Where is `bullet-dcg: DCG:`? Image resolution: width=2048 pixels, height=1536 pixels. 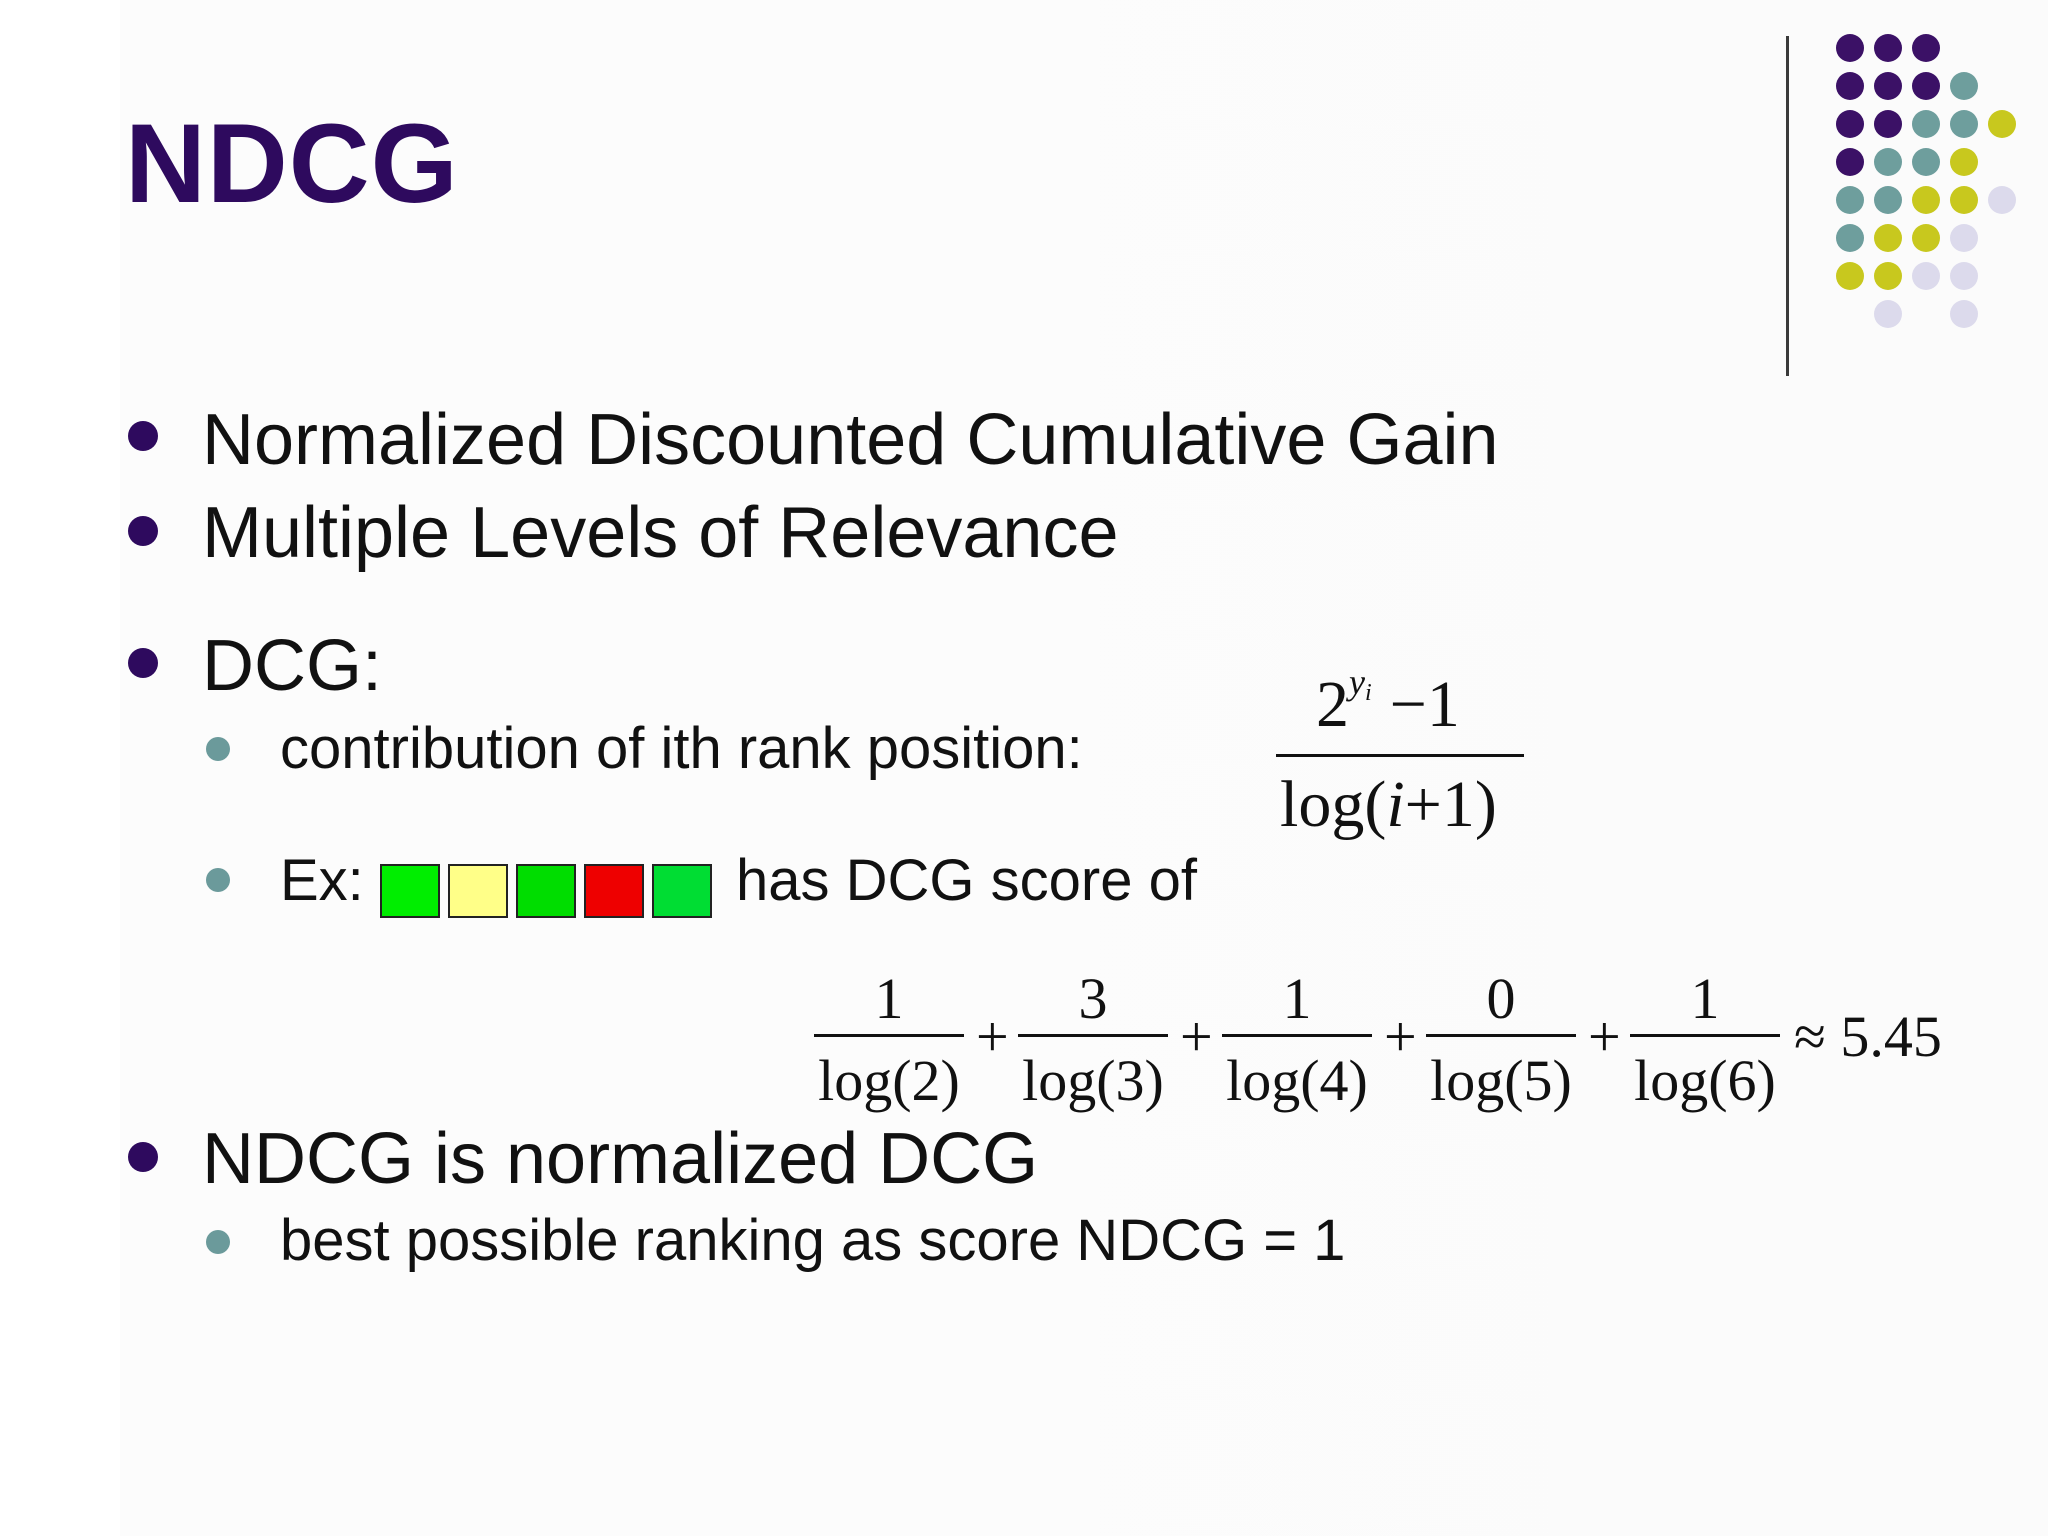
bullet-dcg: DCG: is located at coordinates (292, 666).